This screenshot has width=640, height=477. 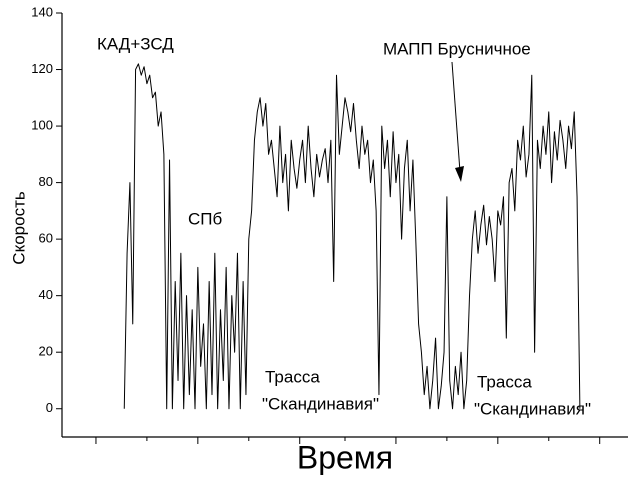 I want to click on y-tick-label: 60, so click(x=46, y=238).